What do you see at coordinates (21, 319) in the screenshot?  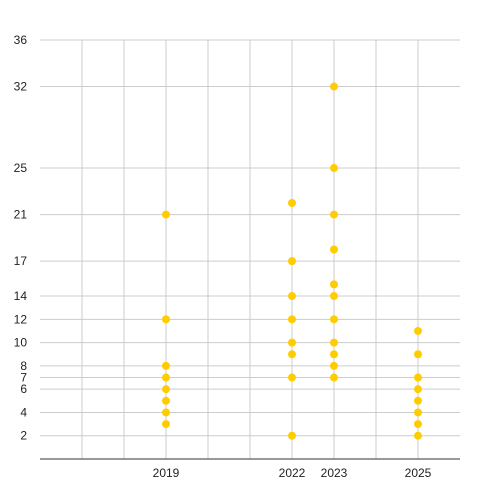 I see `y-tick-label: 12` at bounding box center [21, 319].